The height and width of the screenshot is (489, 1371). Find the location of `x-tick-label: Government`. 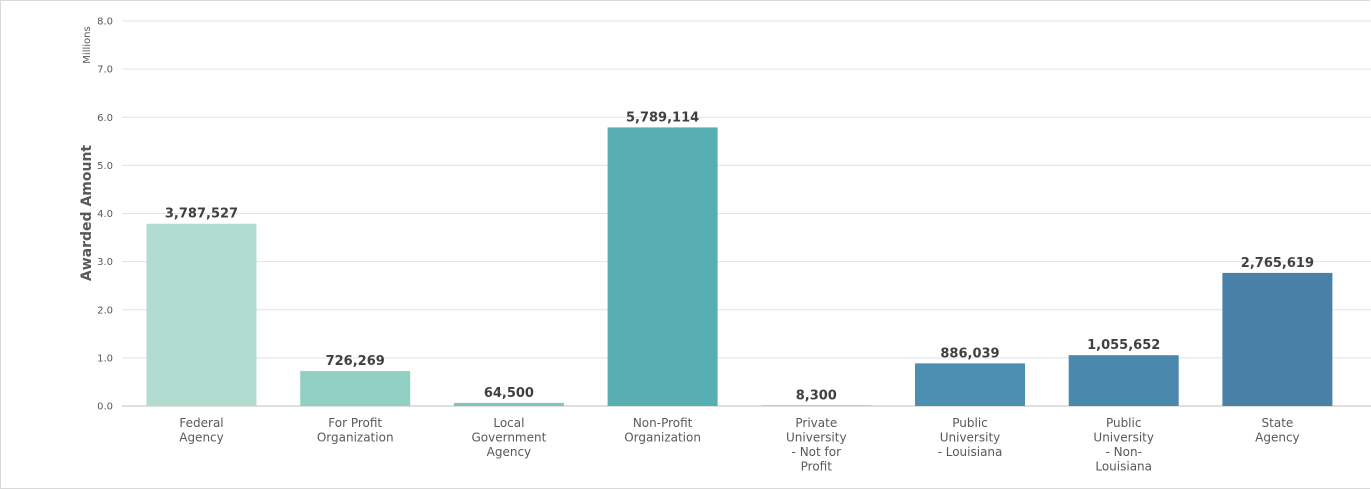

x-tick-label: Government is located at coordinates (508, 438).